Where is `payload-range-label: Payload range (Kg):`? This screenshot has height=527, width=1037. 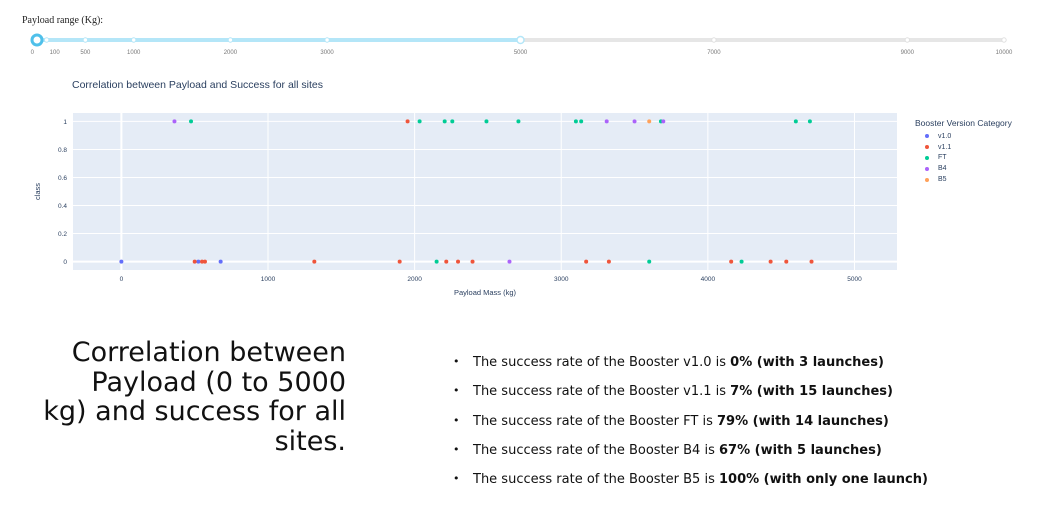
payload-range-label: Payload range (Kg): is located at coordinates (63, 20).